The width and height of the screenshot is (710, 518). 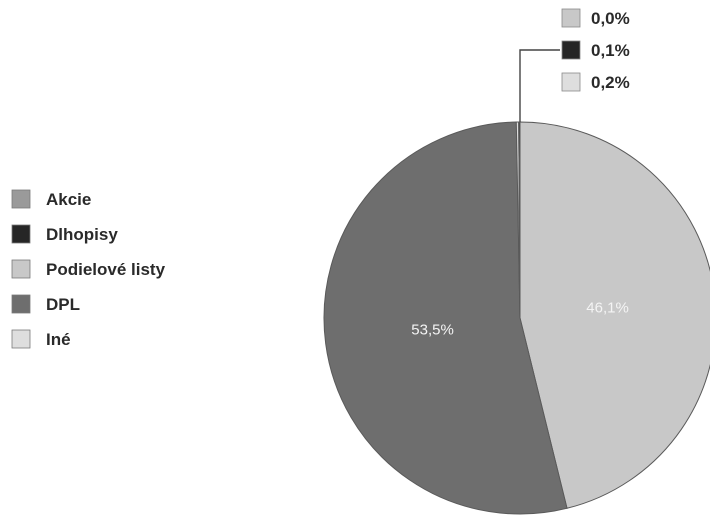 I want to click on legend-swatch-dpl, so click(x=21, y=304).